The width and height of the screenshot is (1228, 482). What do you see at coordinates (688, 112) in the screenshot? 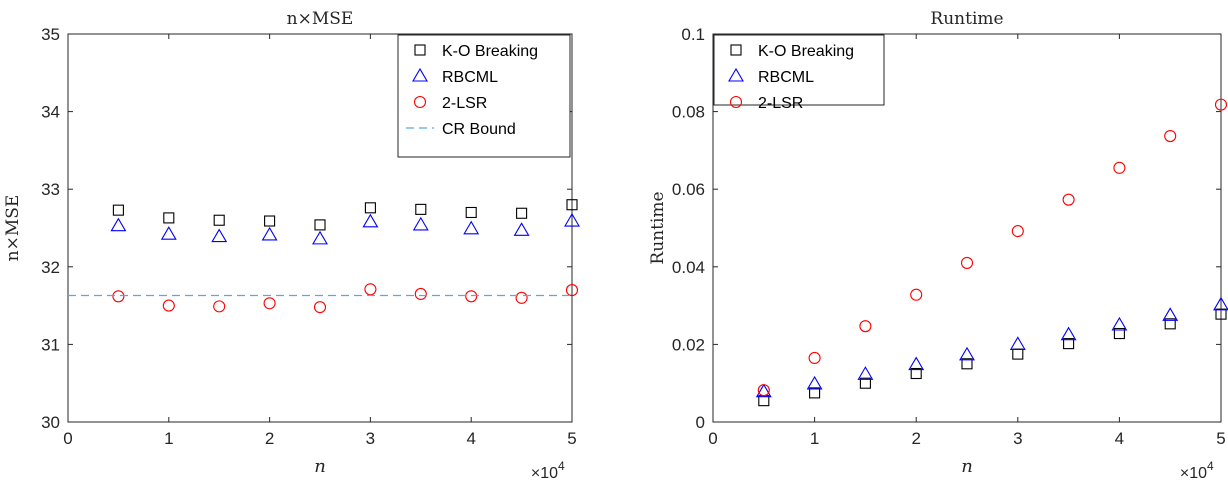
I see `y-tick-label: 0.08` at bounding box center [688, 112].